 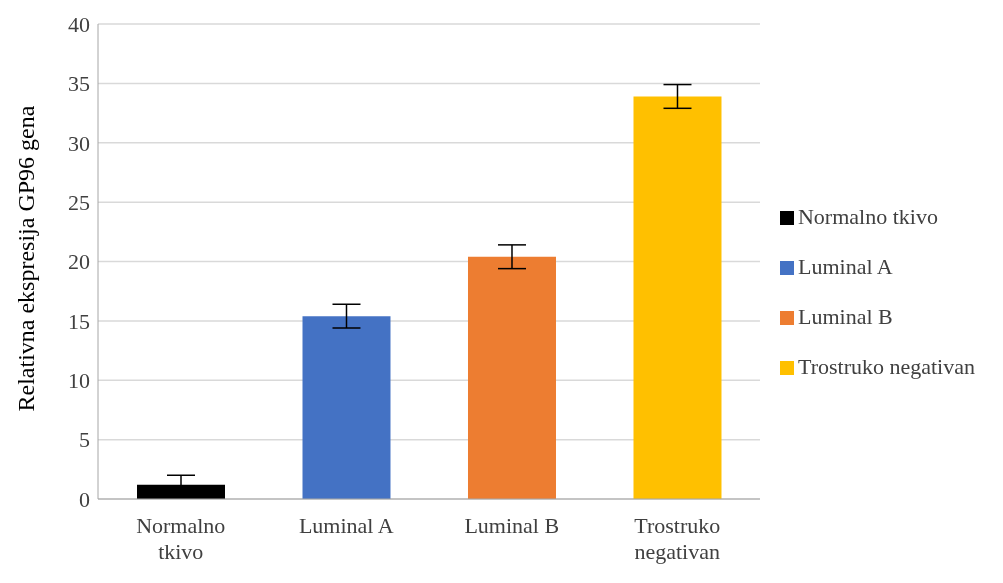 What do you see at coordinates (79, 143) in the screenshot?
I see `y-tick-label: 30` at bounding box center [79, 143].